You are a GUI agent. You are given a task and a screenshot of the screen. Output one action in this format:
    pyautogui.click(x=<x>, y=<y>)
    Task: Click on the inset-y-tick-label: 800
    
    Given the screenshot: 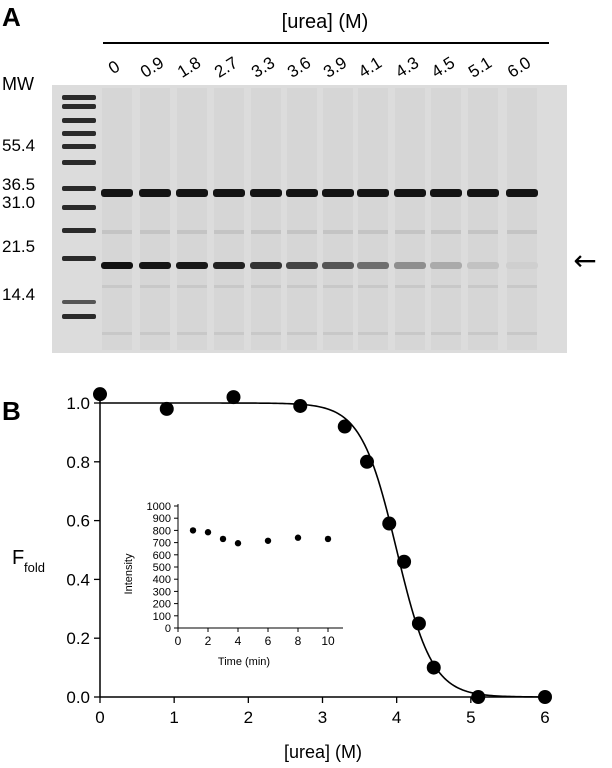 What is the action you would take?
    pyautogui.click(x=162, y=531)
    